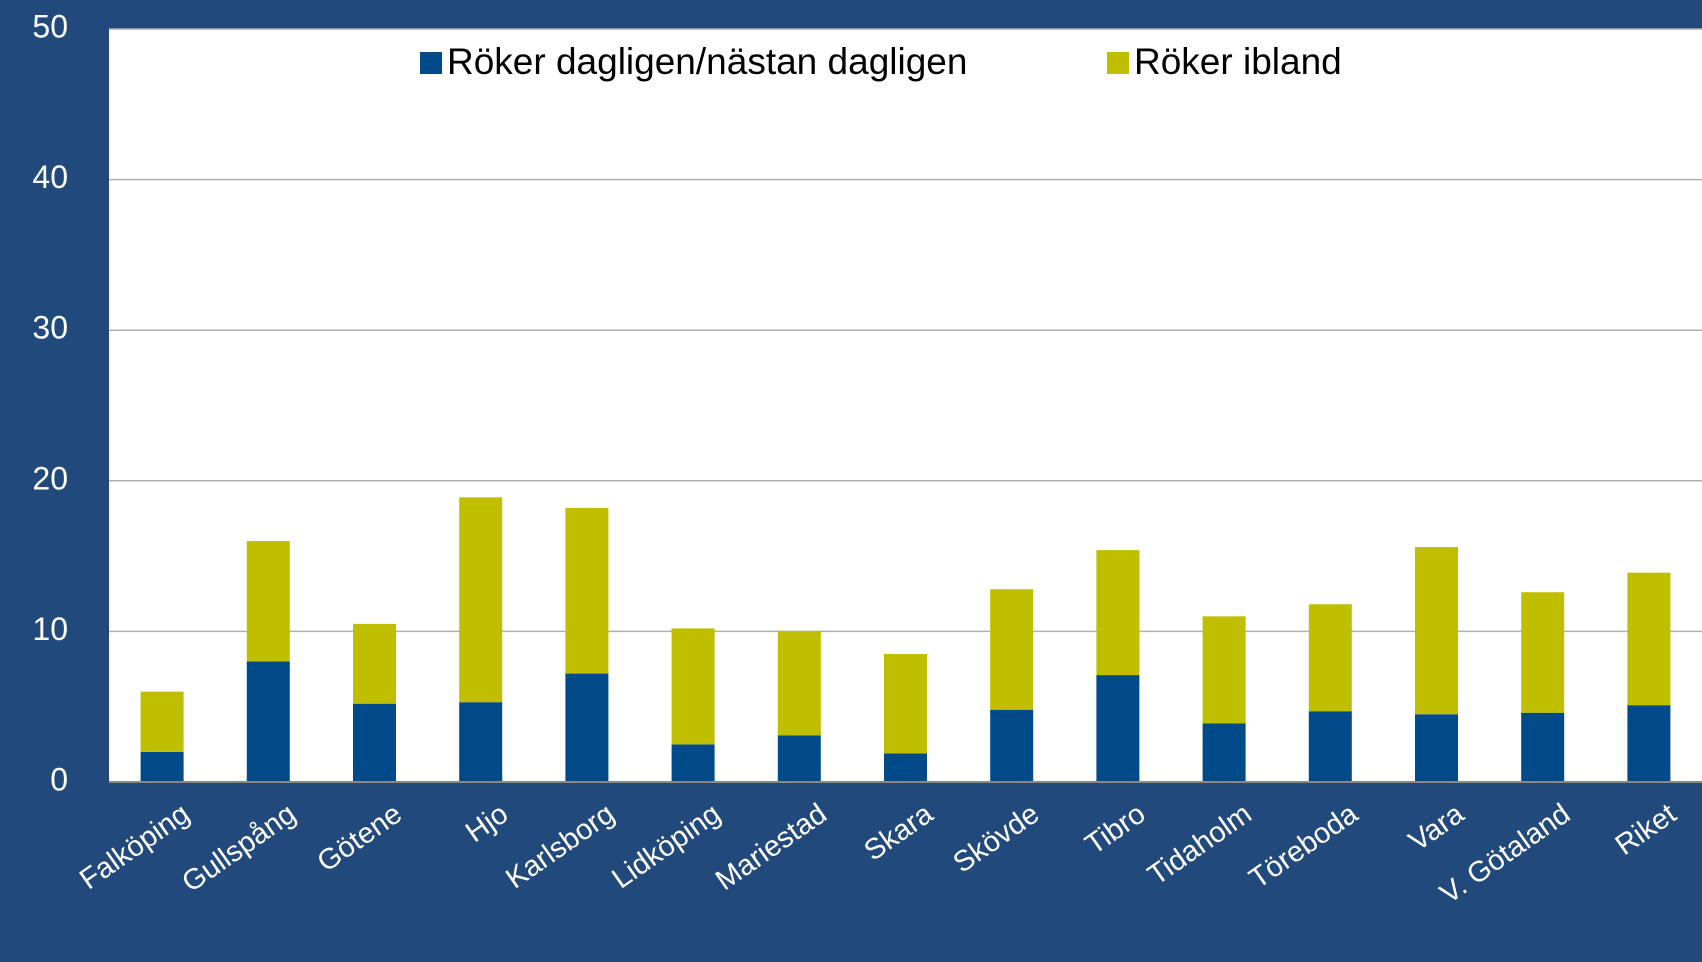  I want to click on y-tick-label: 20, so click(50, 478).